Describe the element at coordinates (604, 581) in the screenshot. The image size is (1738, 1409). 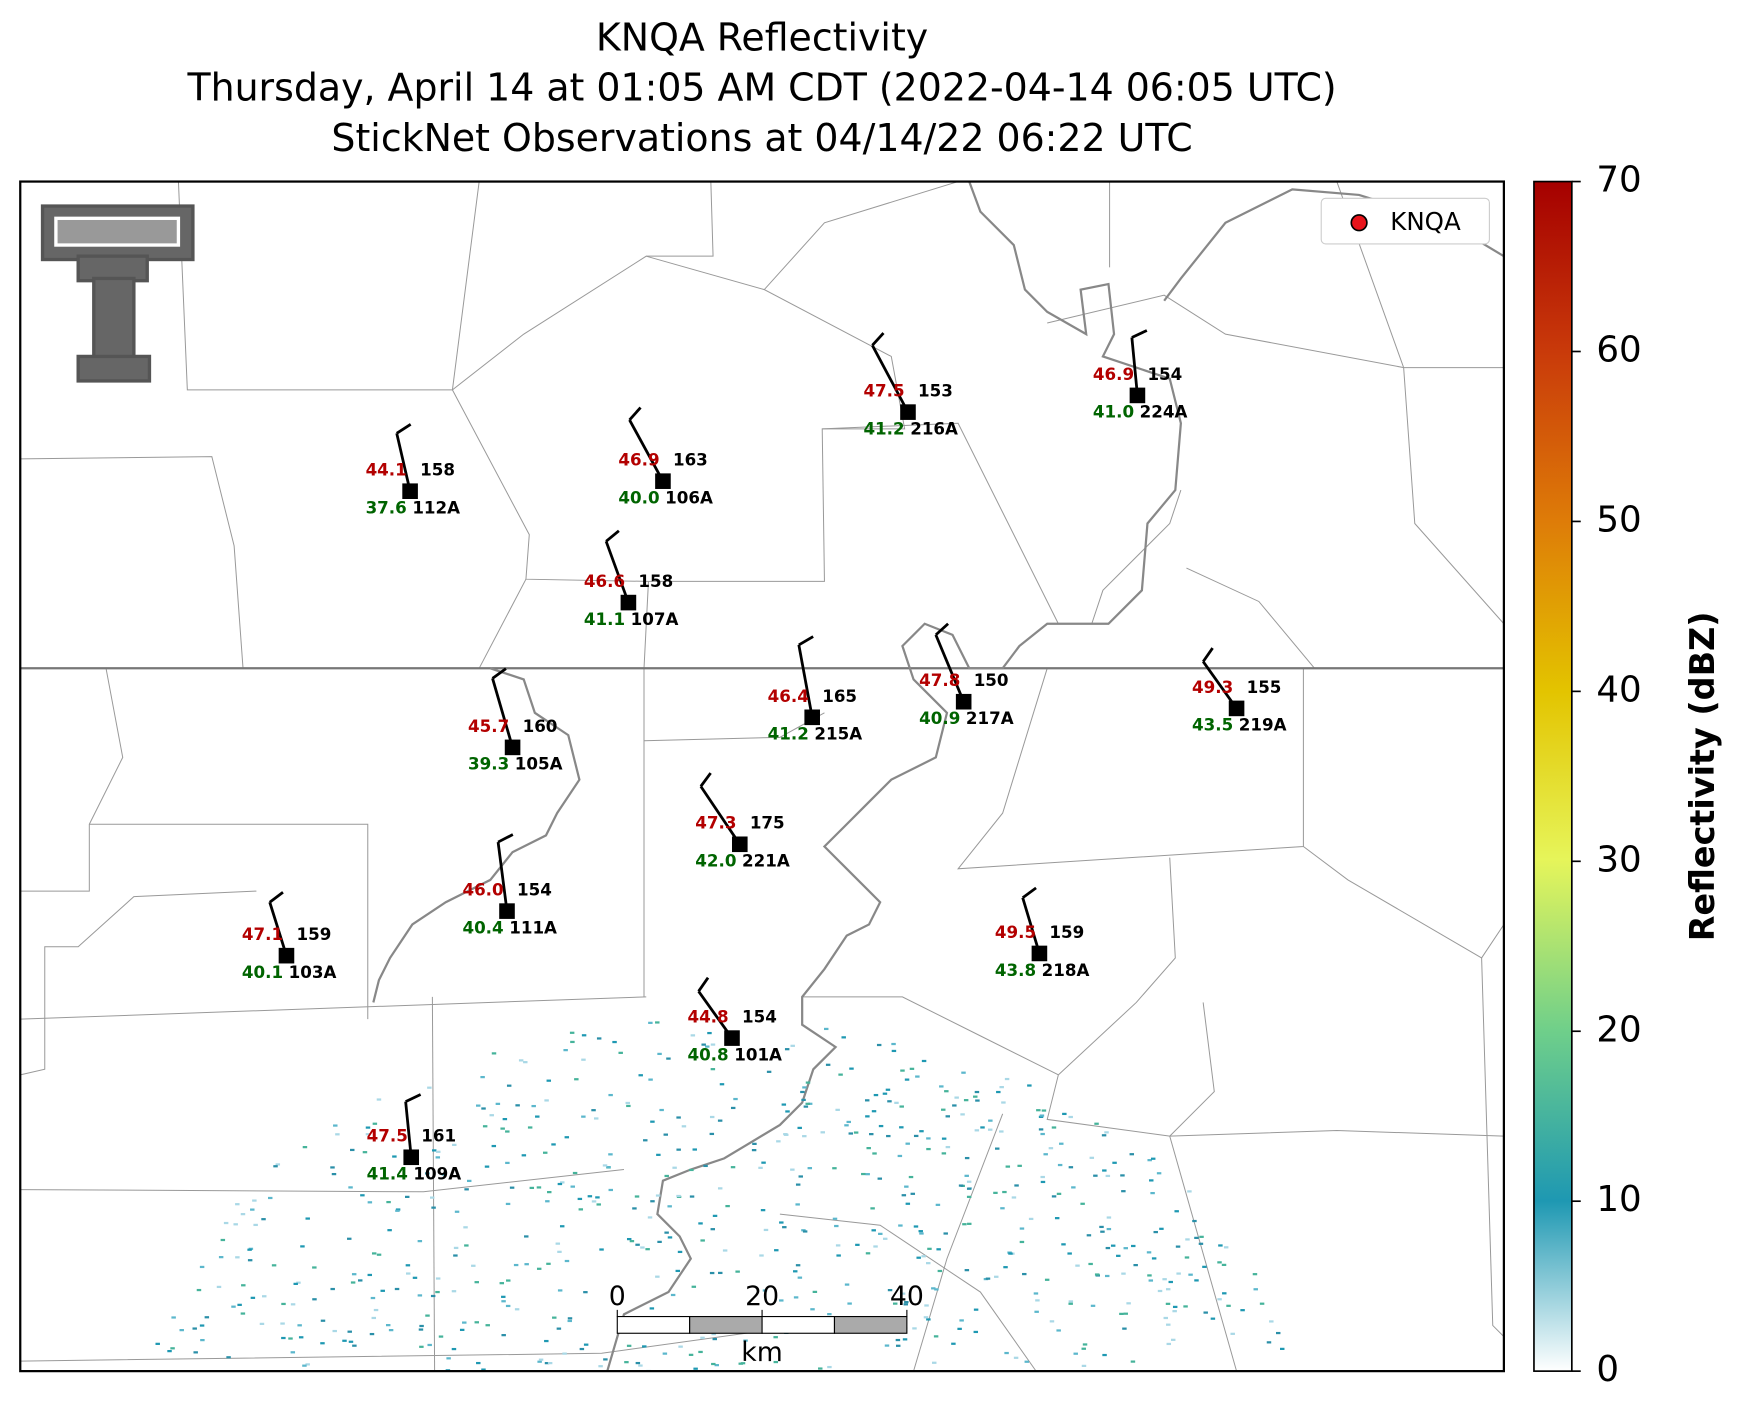
I see `temperature: 46.6` at that location.